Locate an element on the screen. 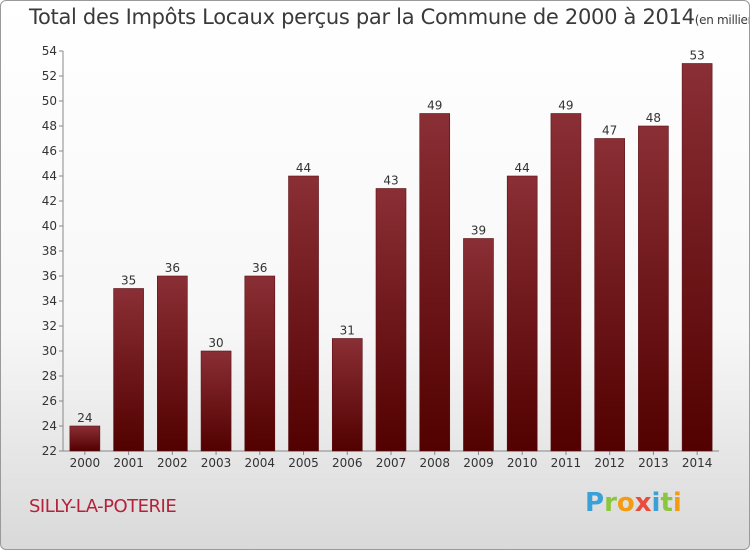 This screenshot has width=750, height=550. logo-letter: P is located at coordinates (595, 503).